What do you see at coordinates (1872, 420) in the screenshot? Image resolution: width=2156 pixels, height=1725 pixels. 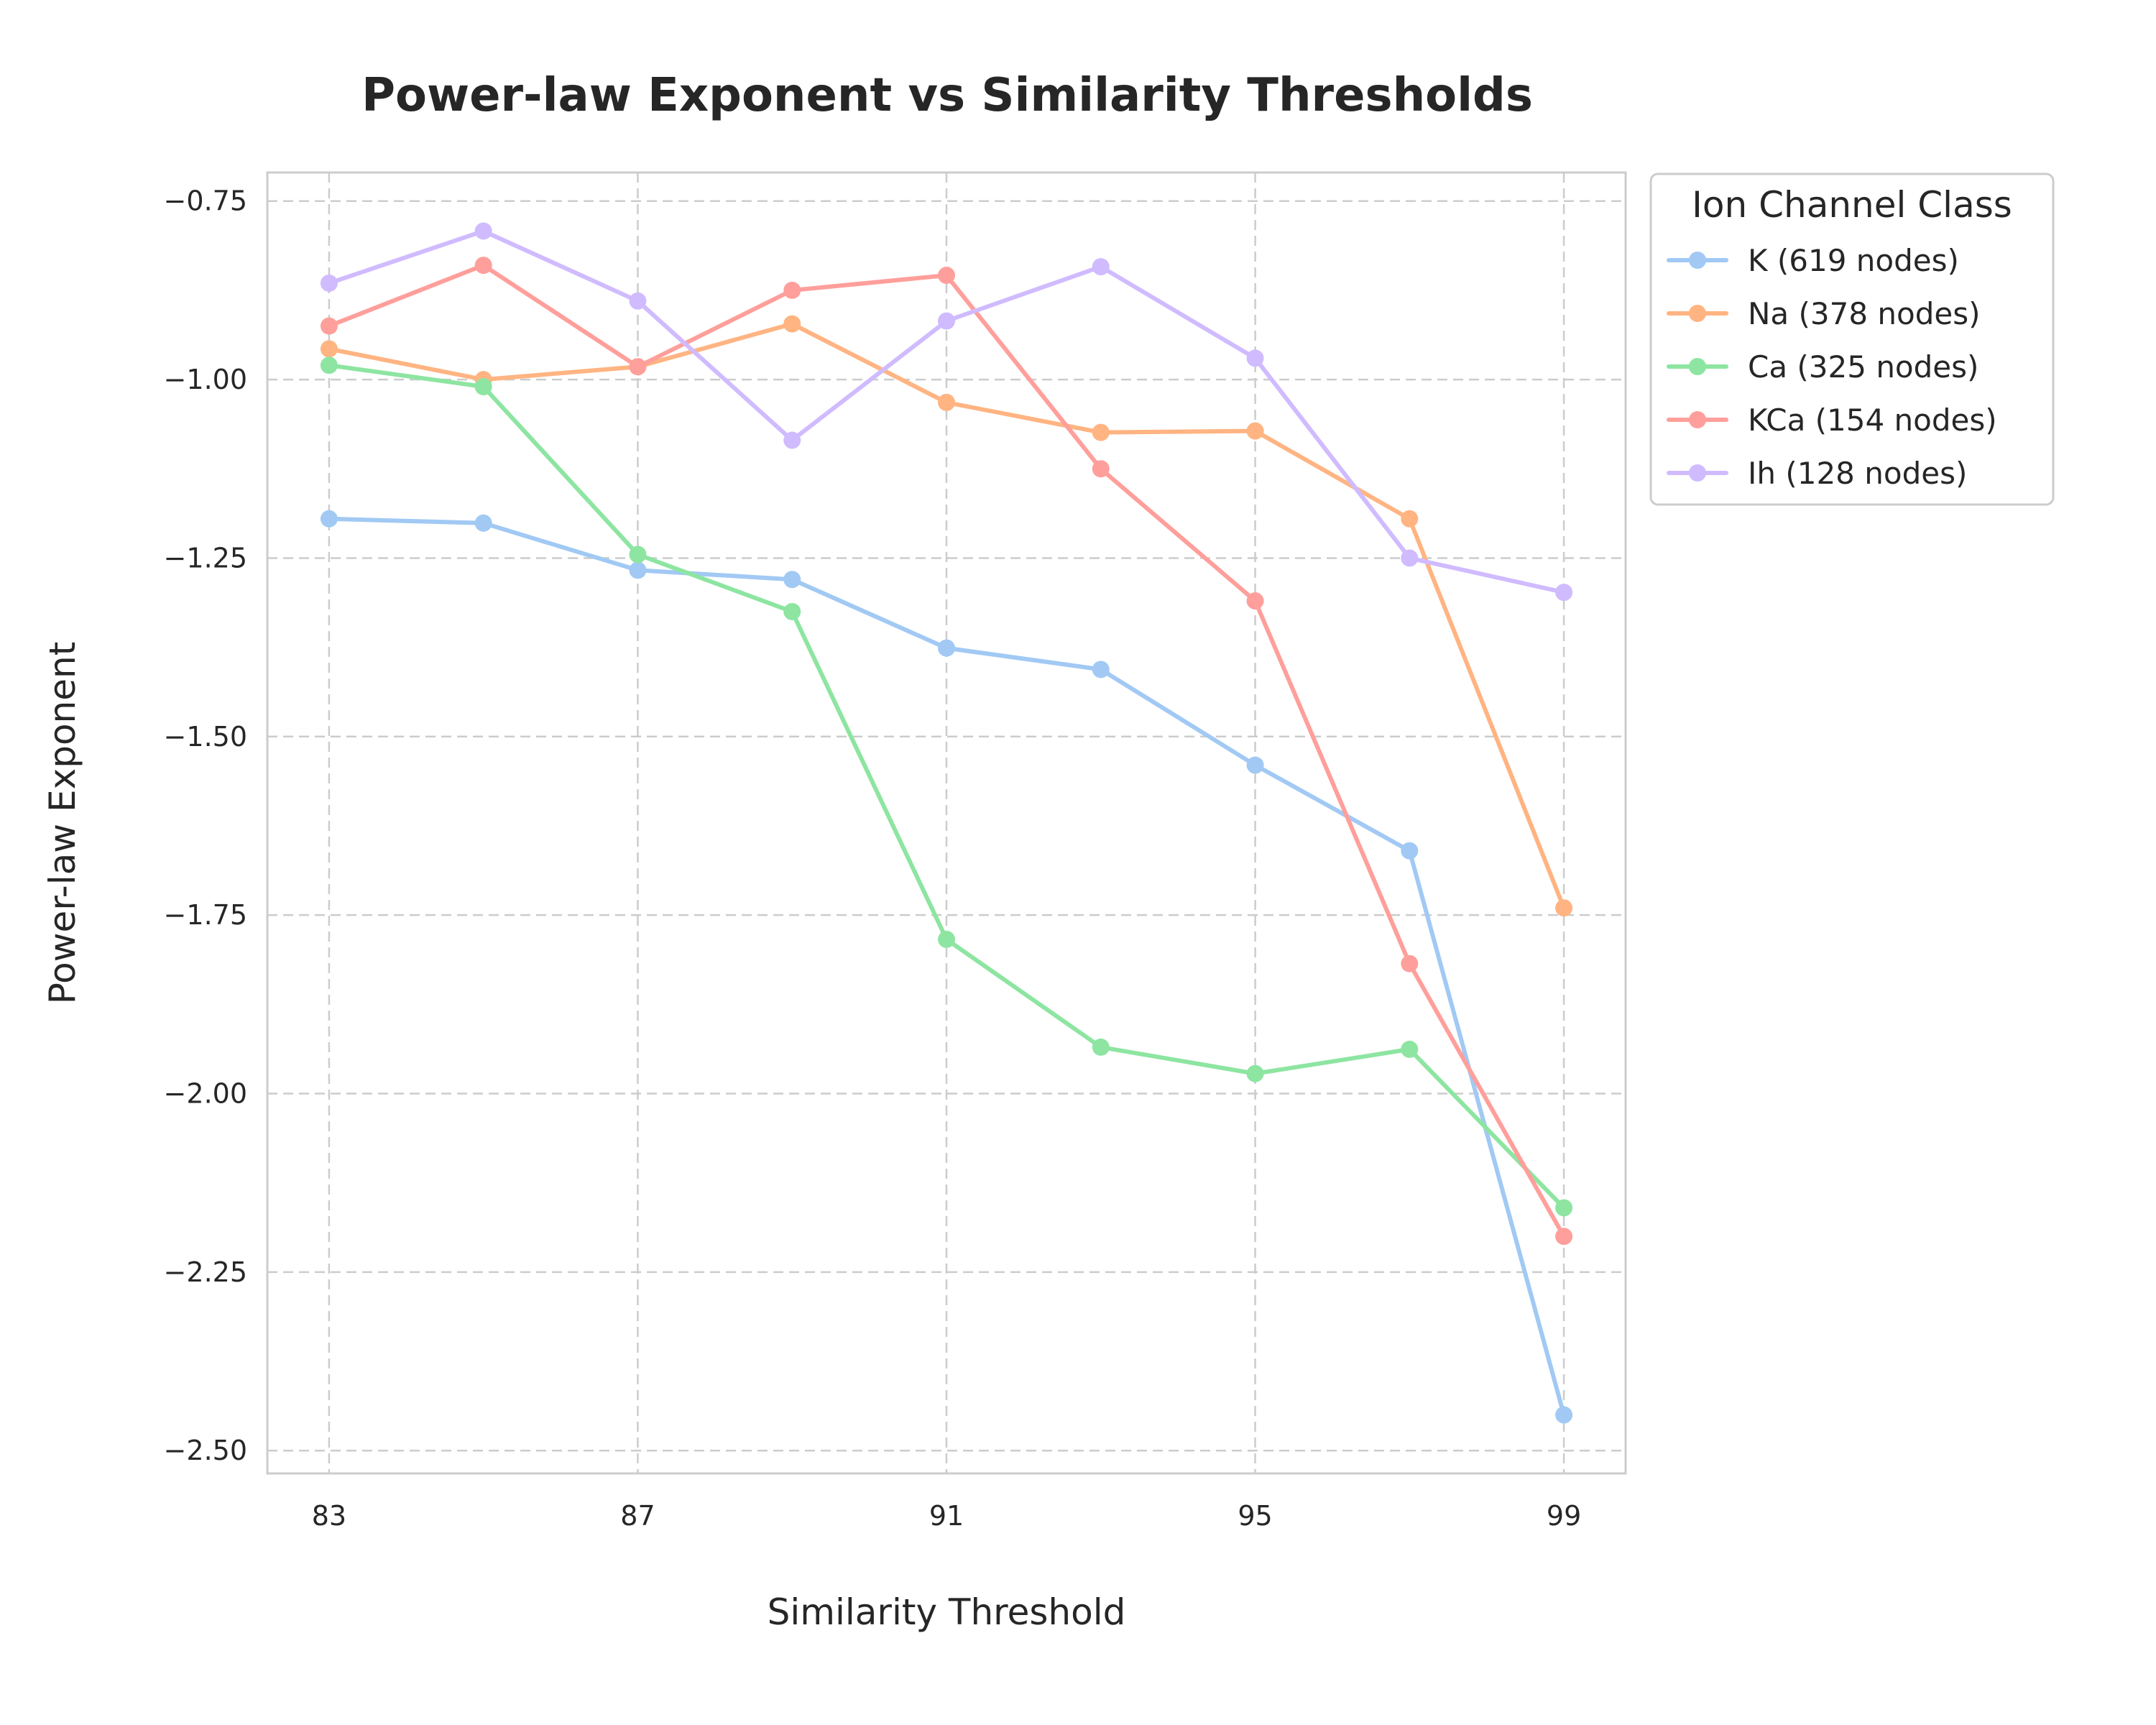 I see `legend-label: KCa (154 nodes)` at bounding box center [1872, 420].